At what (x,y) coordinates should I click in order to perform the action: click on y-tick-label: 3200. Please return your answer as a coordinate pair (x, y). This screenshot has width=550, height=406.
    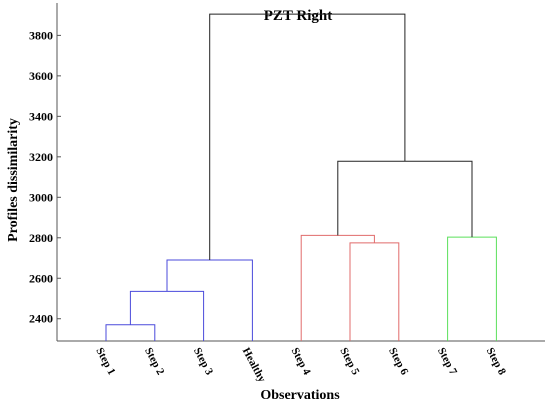
    Looking at the image, I should click on (41, 157).